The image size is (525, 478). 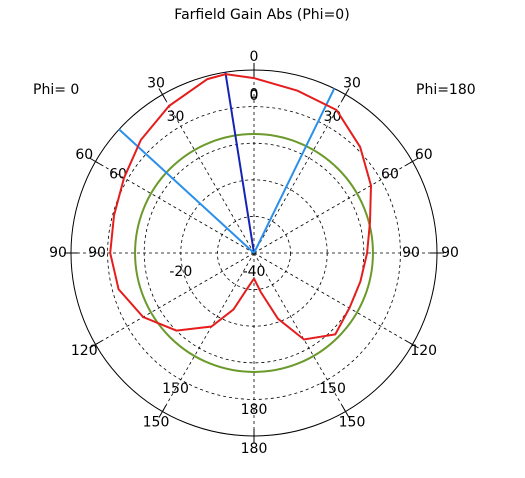 What do you see at coordinates (254, 57) in the screenshot?
I see `outer-angle-label: 0` at bounding box center [254, 57].